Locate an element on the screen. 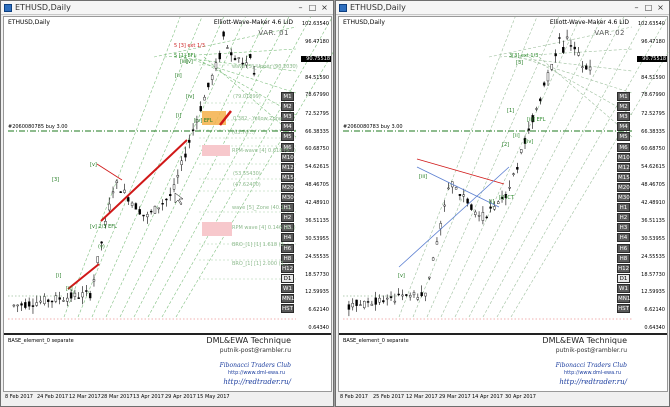 This screenshot has height=407, width=670. price-tick: 24.55535 is located at coordinates (317, 256).